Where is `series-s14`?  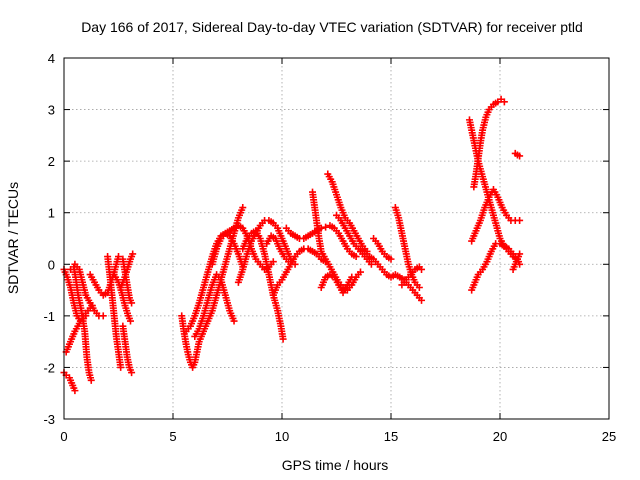
series-s14 is located at coordinates (214, 305).